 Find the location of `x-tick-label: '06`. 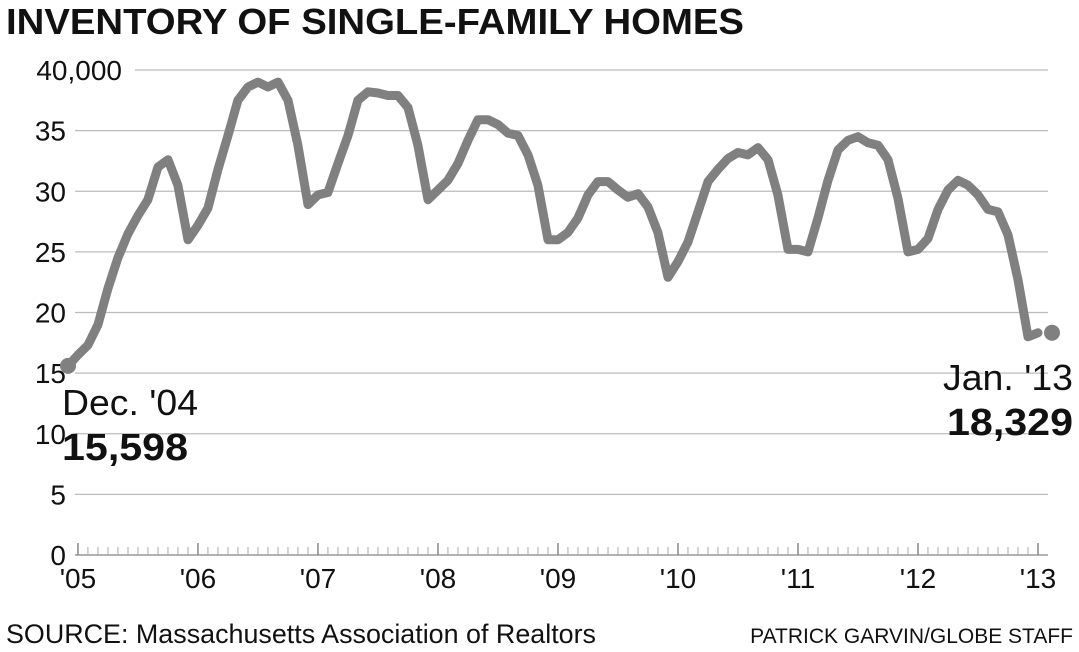

x-tick-label: '06 is located at coordinates (198, 578).